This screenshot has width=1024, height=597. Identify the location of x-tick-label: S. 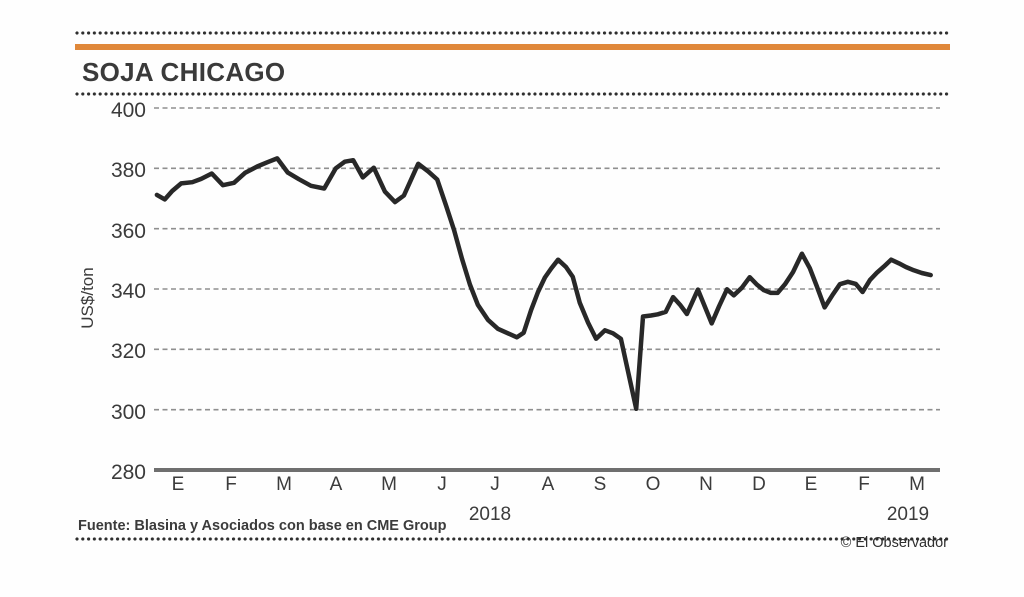
(600, 484).